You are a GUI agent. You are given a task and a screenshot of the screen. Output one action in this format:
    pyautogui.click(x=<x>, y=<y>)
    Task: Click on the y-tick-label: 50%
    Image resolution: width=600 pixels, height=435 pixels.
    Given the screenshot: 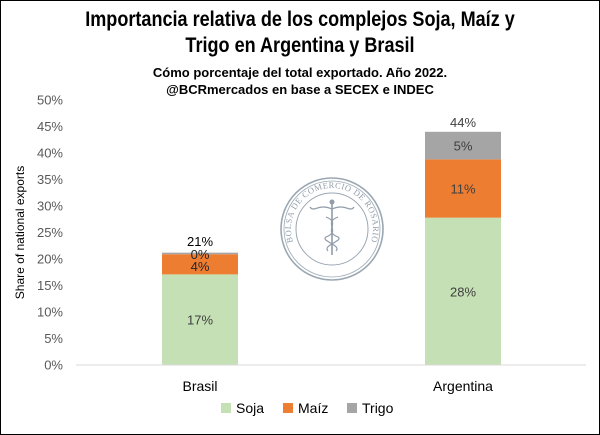 What is the action you would take?
    pyautogui.click(x=50, y=100)
    